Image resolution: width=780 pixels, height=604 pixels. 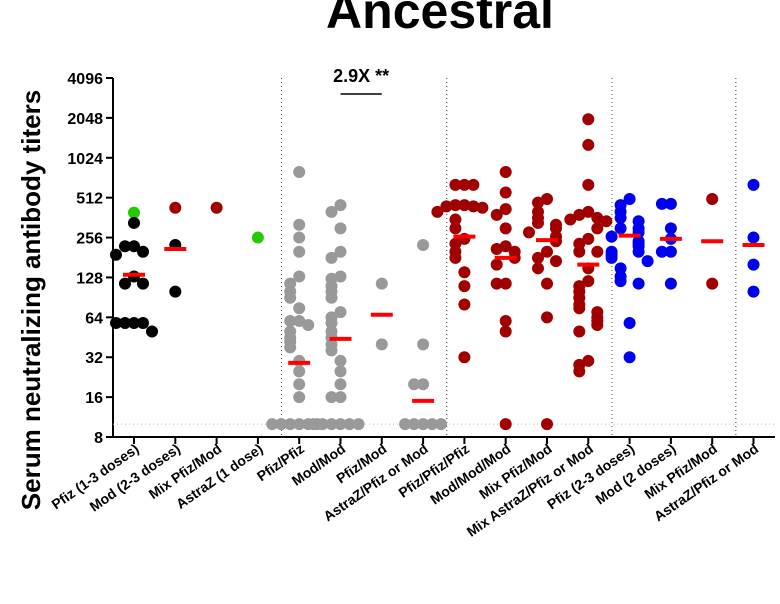 What do you see at coordinates (89, 199) in the screenshot?
I see `y-tick-label: 512` at bounding box center [89, 199].